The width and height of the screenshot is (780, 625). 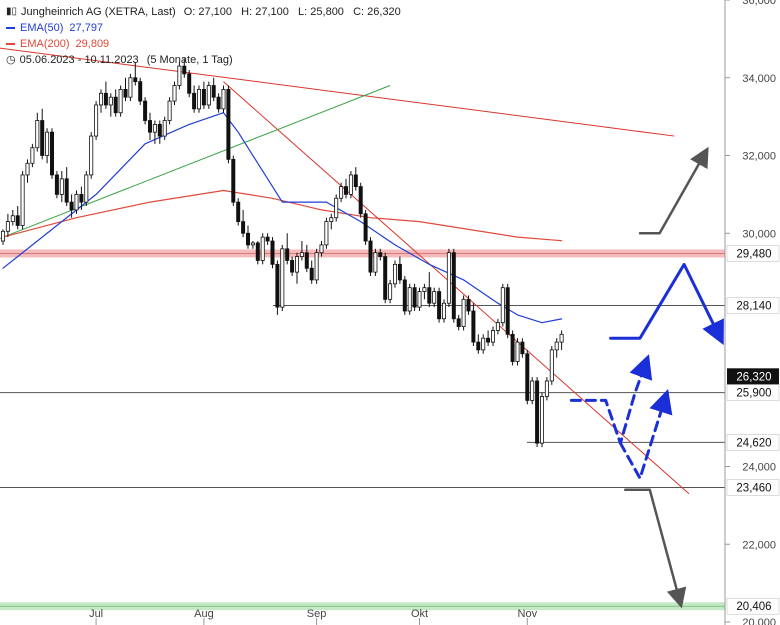 I want to click on x-tick-label: Sep, so click(x=317, y=614).